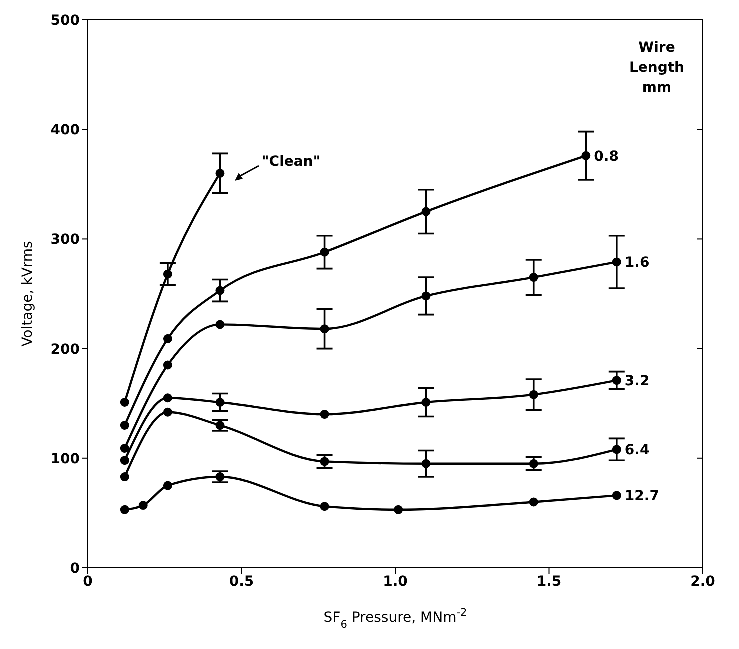 The height and width of the screenshot is (649, 739). Describe the element at coordinates (549, 582) in the screenshot. I see `x-tick-label: 1.5` at that location.